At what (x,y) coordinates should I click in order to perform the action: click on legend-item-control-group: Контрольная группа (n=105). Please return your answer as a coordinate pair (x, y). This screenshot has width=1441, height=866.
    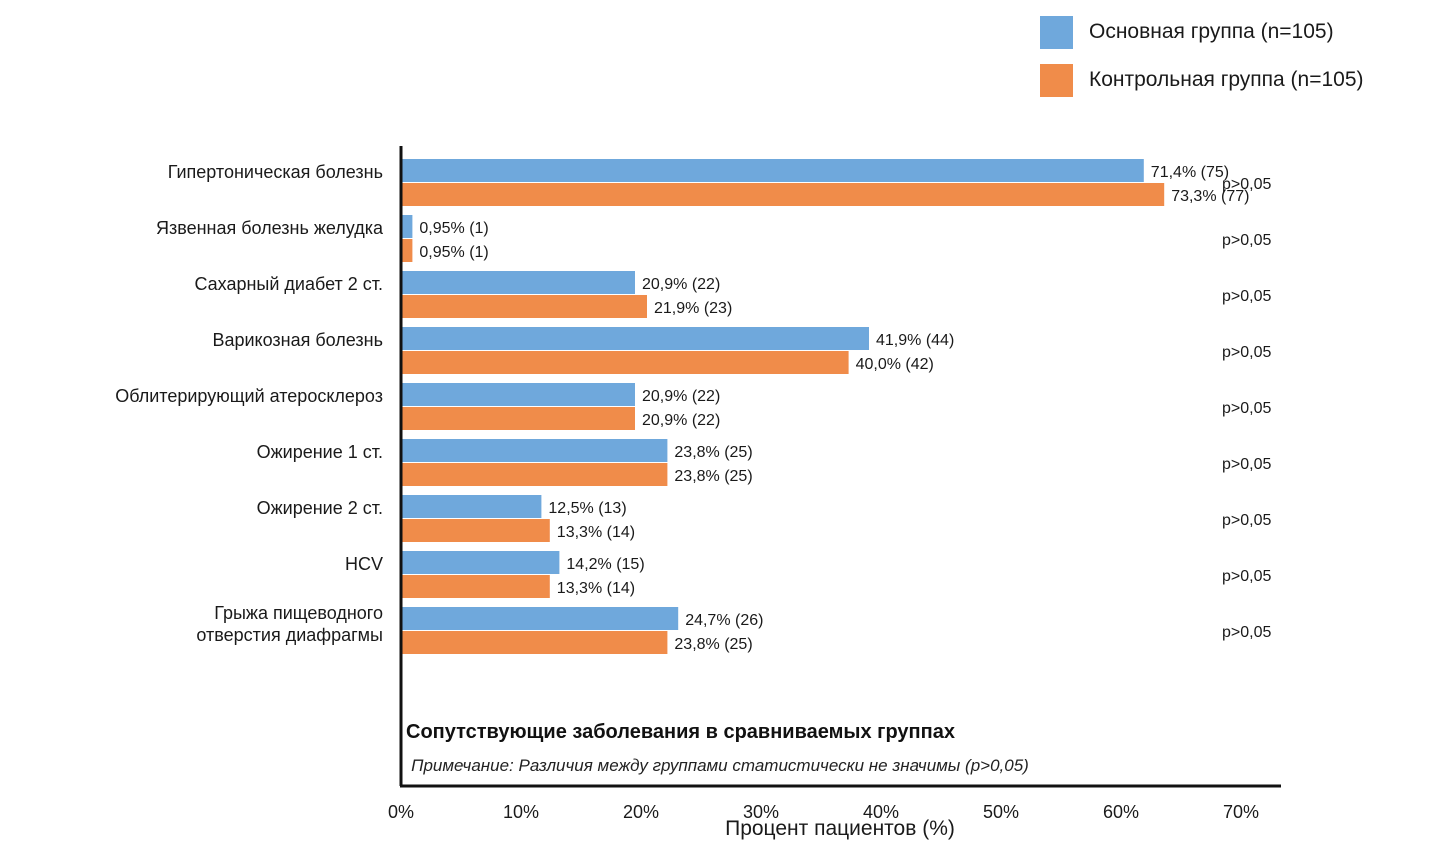
    Looking at the image, I should click on (1202, 80).